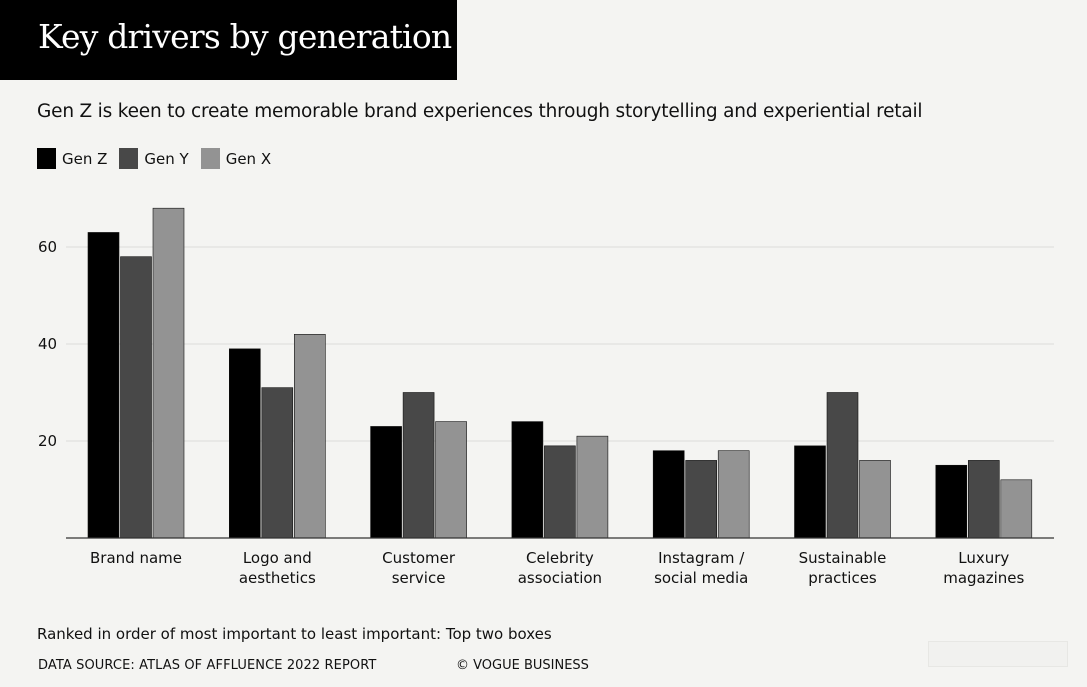 The height and width of the screenshot is (687, 1087). I want to click on legend-item-gen-y: Gen Y, so click(154, 158).